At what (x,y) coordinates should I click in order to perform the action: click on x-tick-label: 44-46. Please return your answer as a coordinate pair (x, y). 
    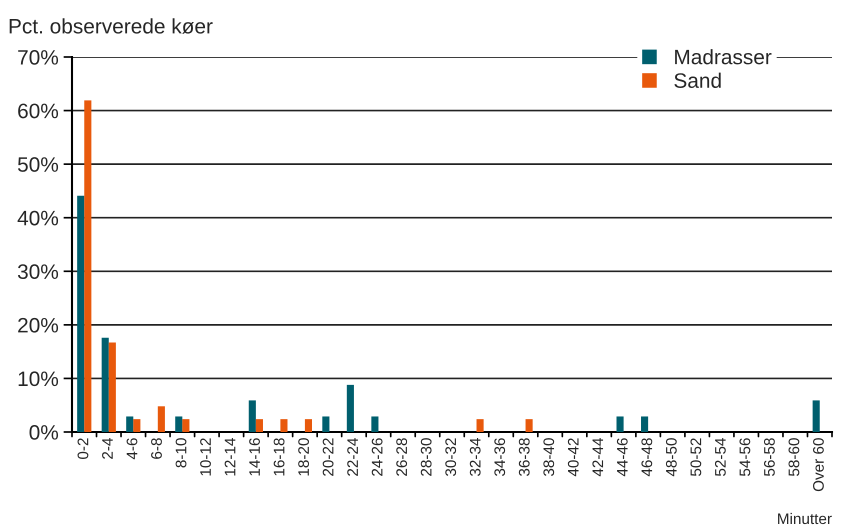
    Looking at the image, I should click on (622, 457).